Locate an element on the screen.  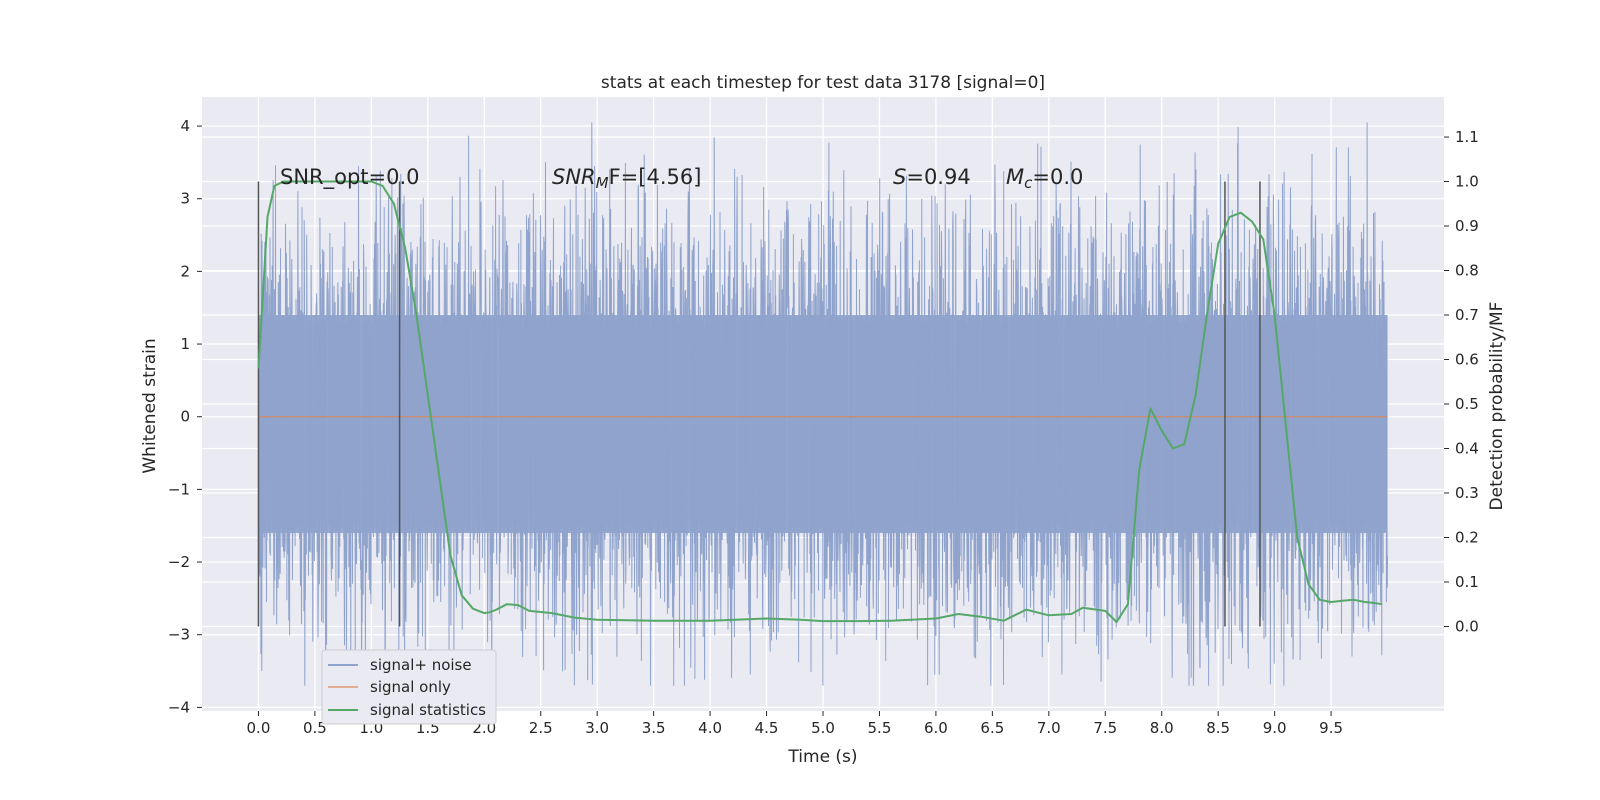
snr-mf-subscript: M is located at coordinates (602, 183).